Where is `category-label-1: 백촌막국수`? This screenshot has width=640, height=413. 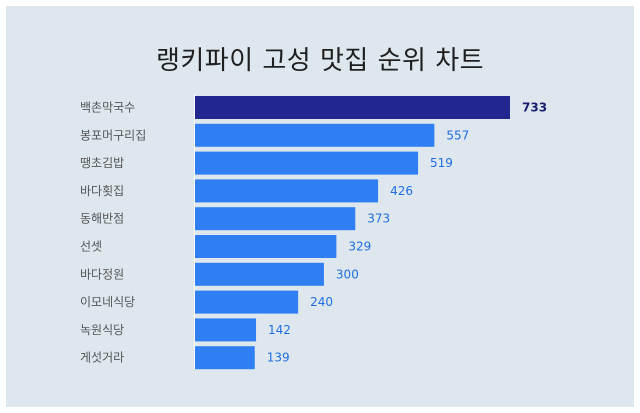
category-label-1: 백촌막국수 is located at coordinates (107, 108).